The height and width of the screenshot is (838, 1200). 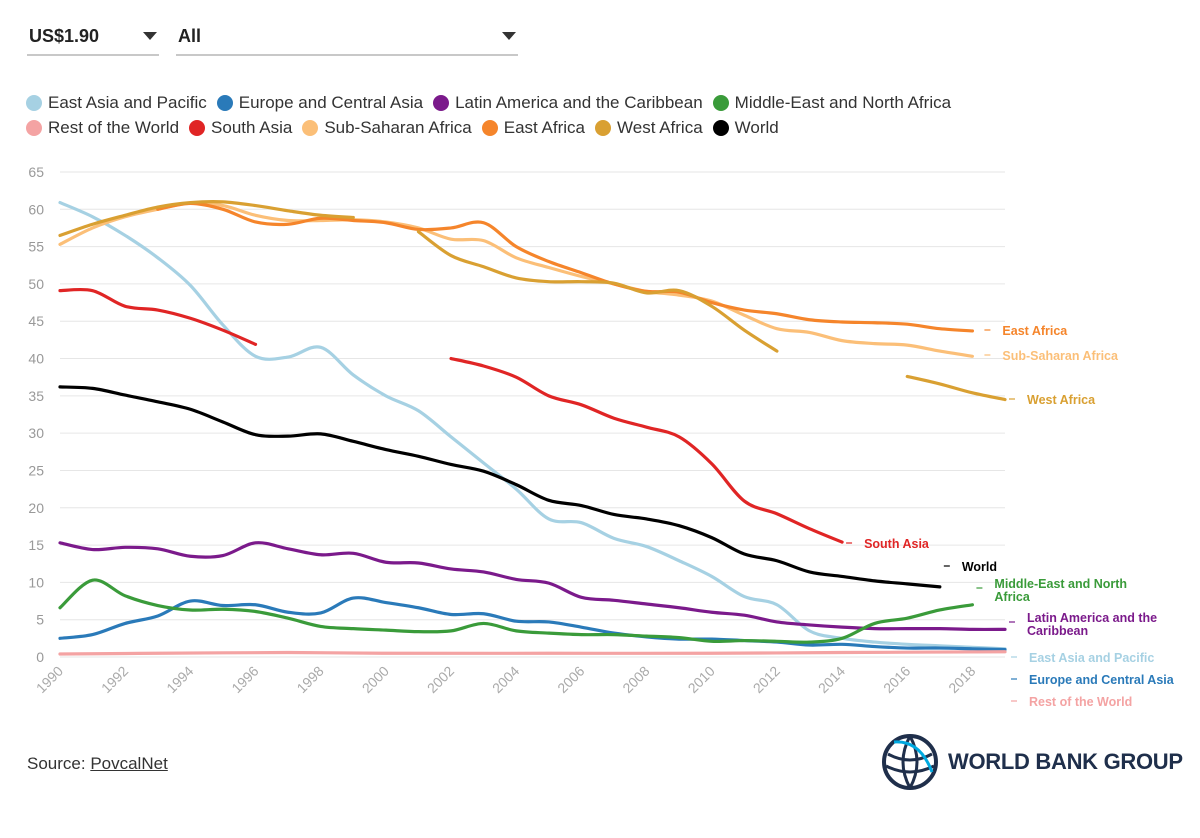 I want to click on series-end-label-line: Africa, so click(x=1012, y=597).